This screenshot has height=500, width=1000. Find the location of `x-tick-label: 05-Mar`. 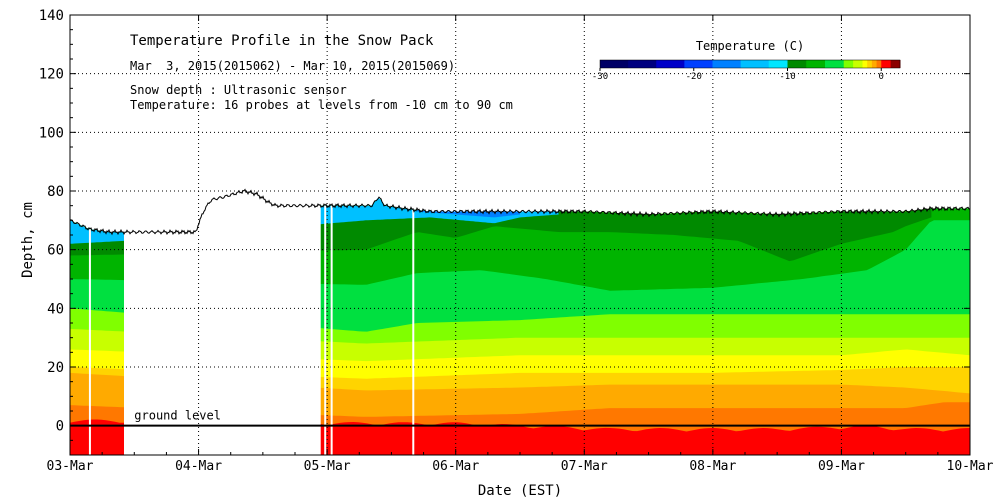

x-tick-label: 05-Mar is located at coordinates (327, 466).